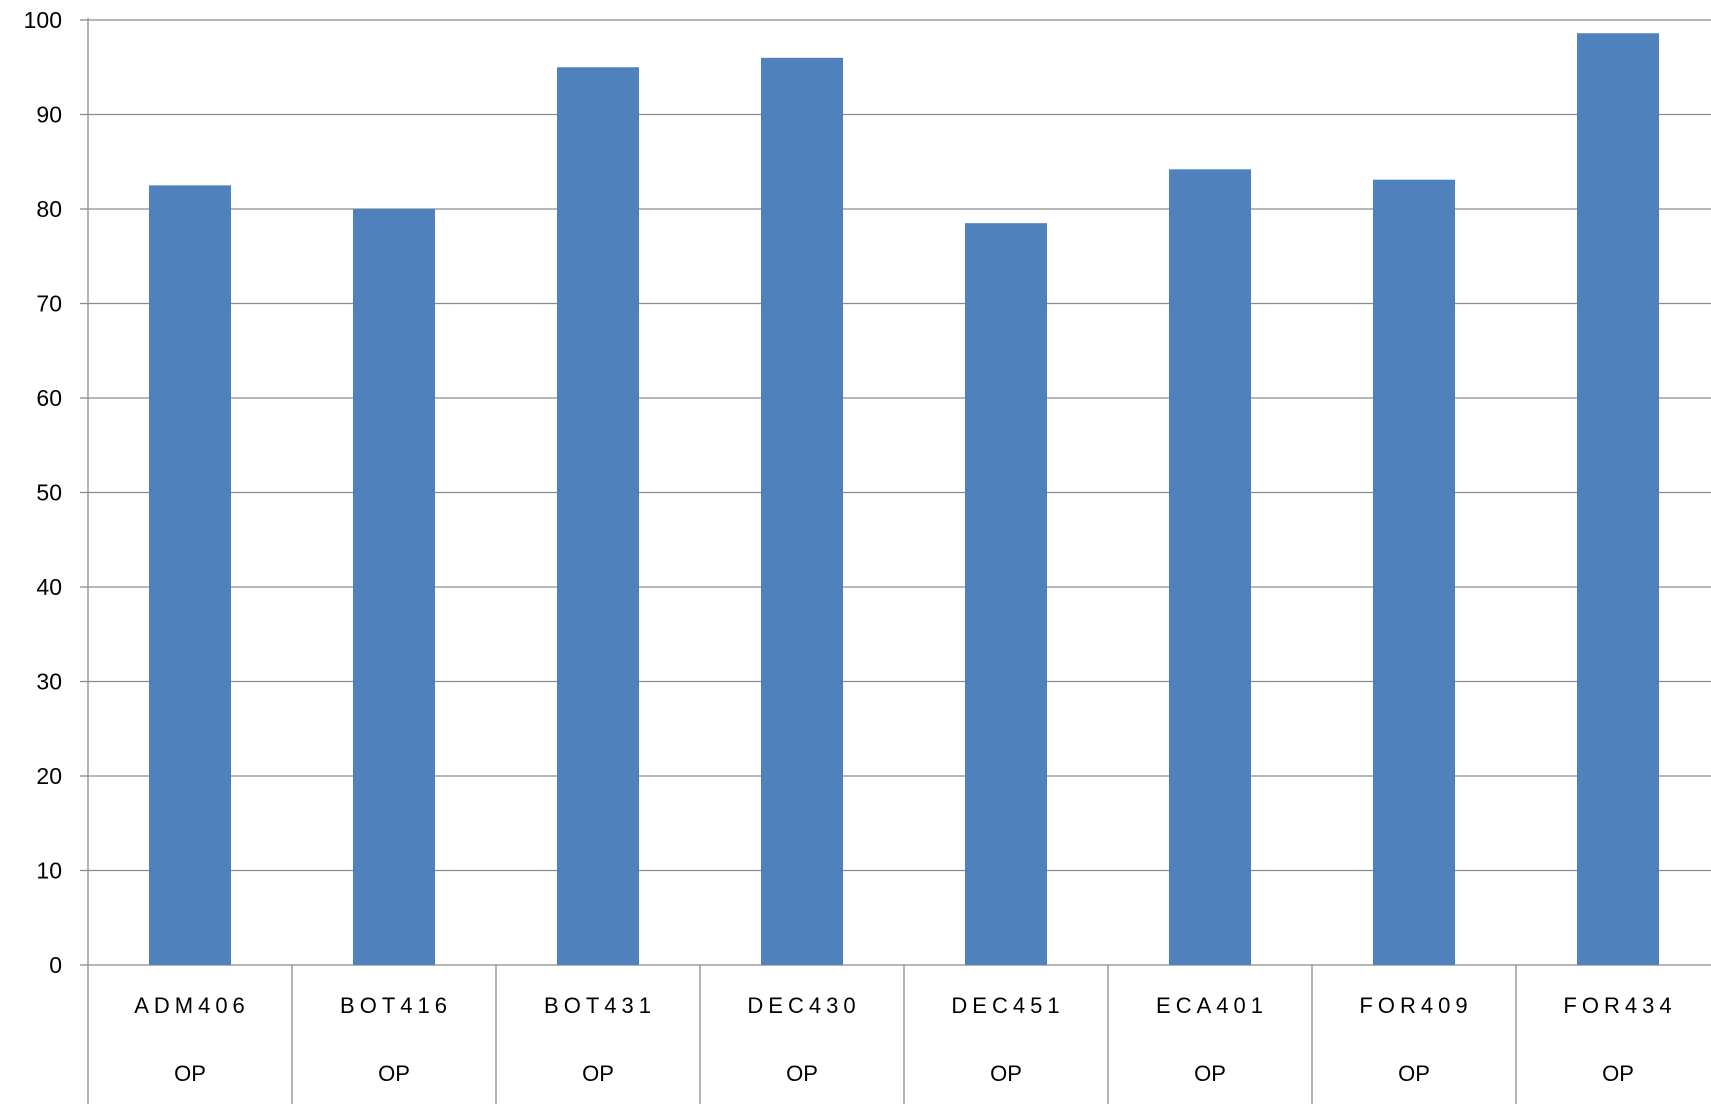 The height and width of the screenshot is (1105, 1711). What do you see at coordinates (190, 575) in the screenshot?
I see `bar-adm406` at bounding box center [190, 575].